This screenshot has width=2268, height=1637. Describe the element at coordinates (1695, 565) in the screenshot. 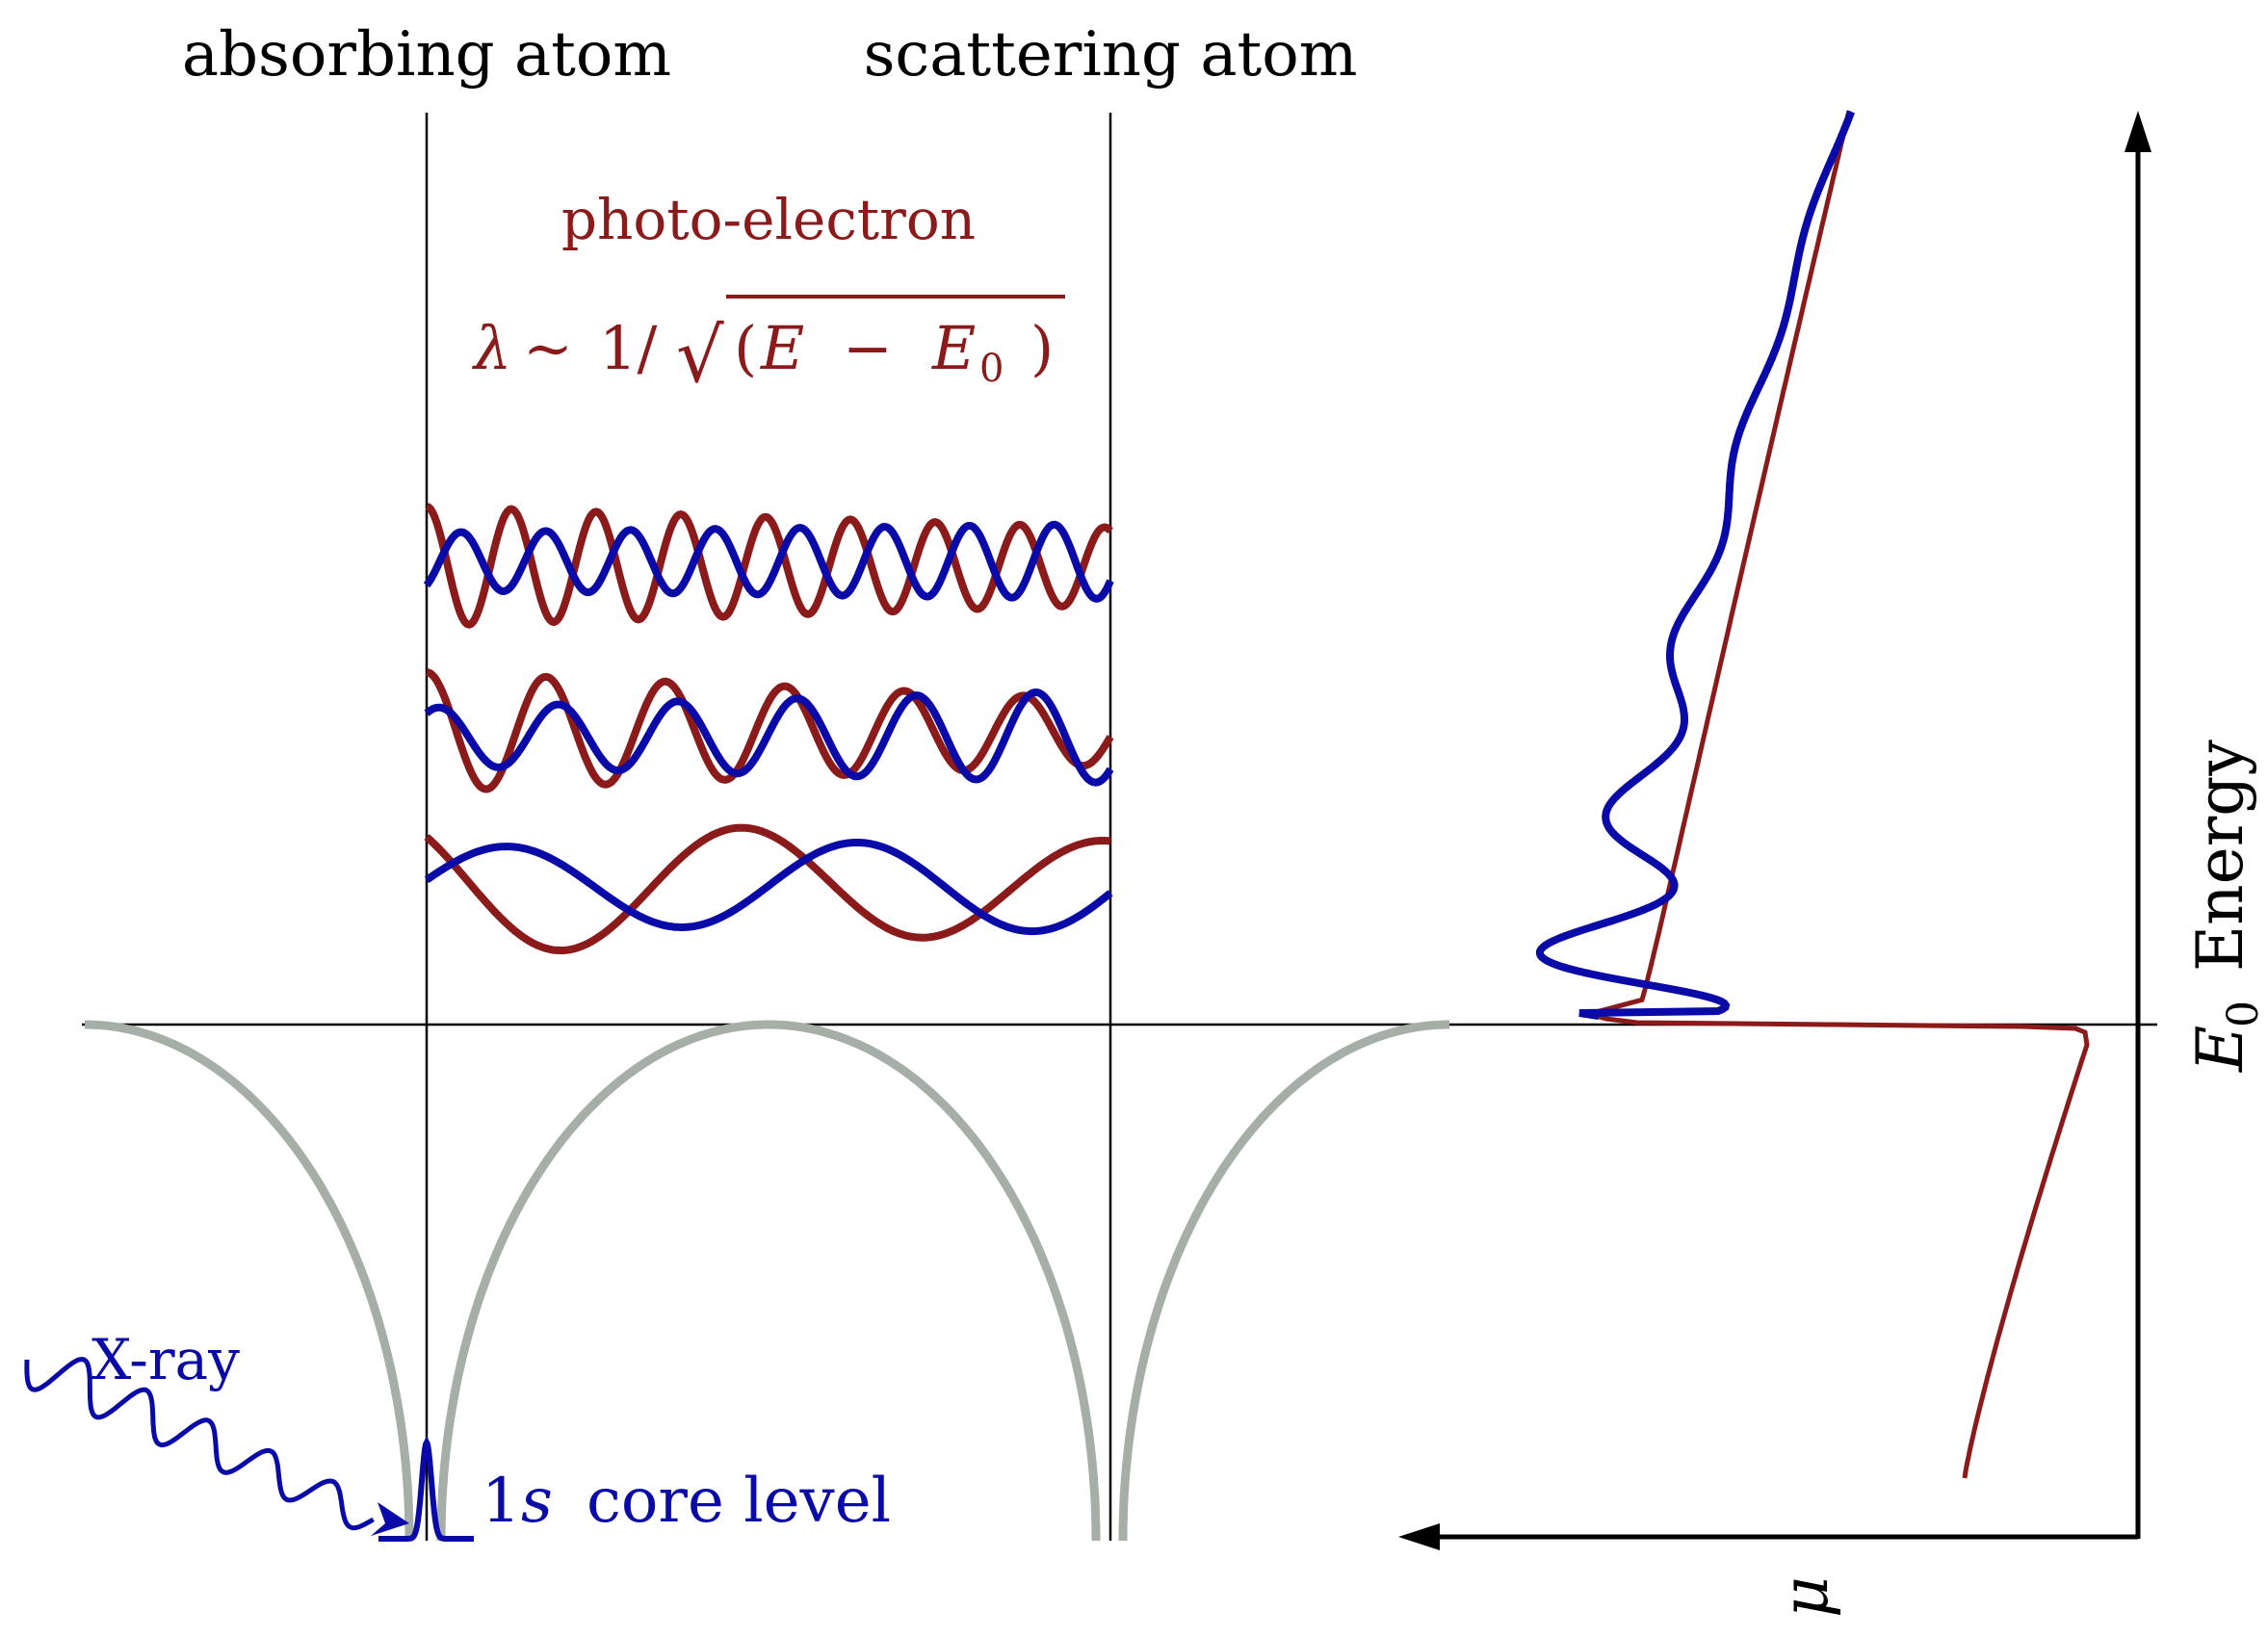

I see `xafs-oscillation-curve` at that location.